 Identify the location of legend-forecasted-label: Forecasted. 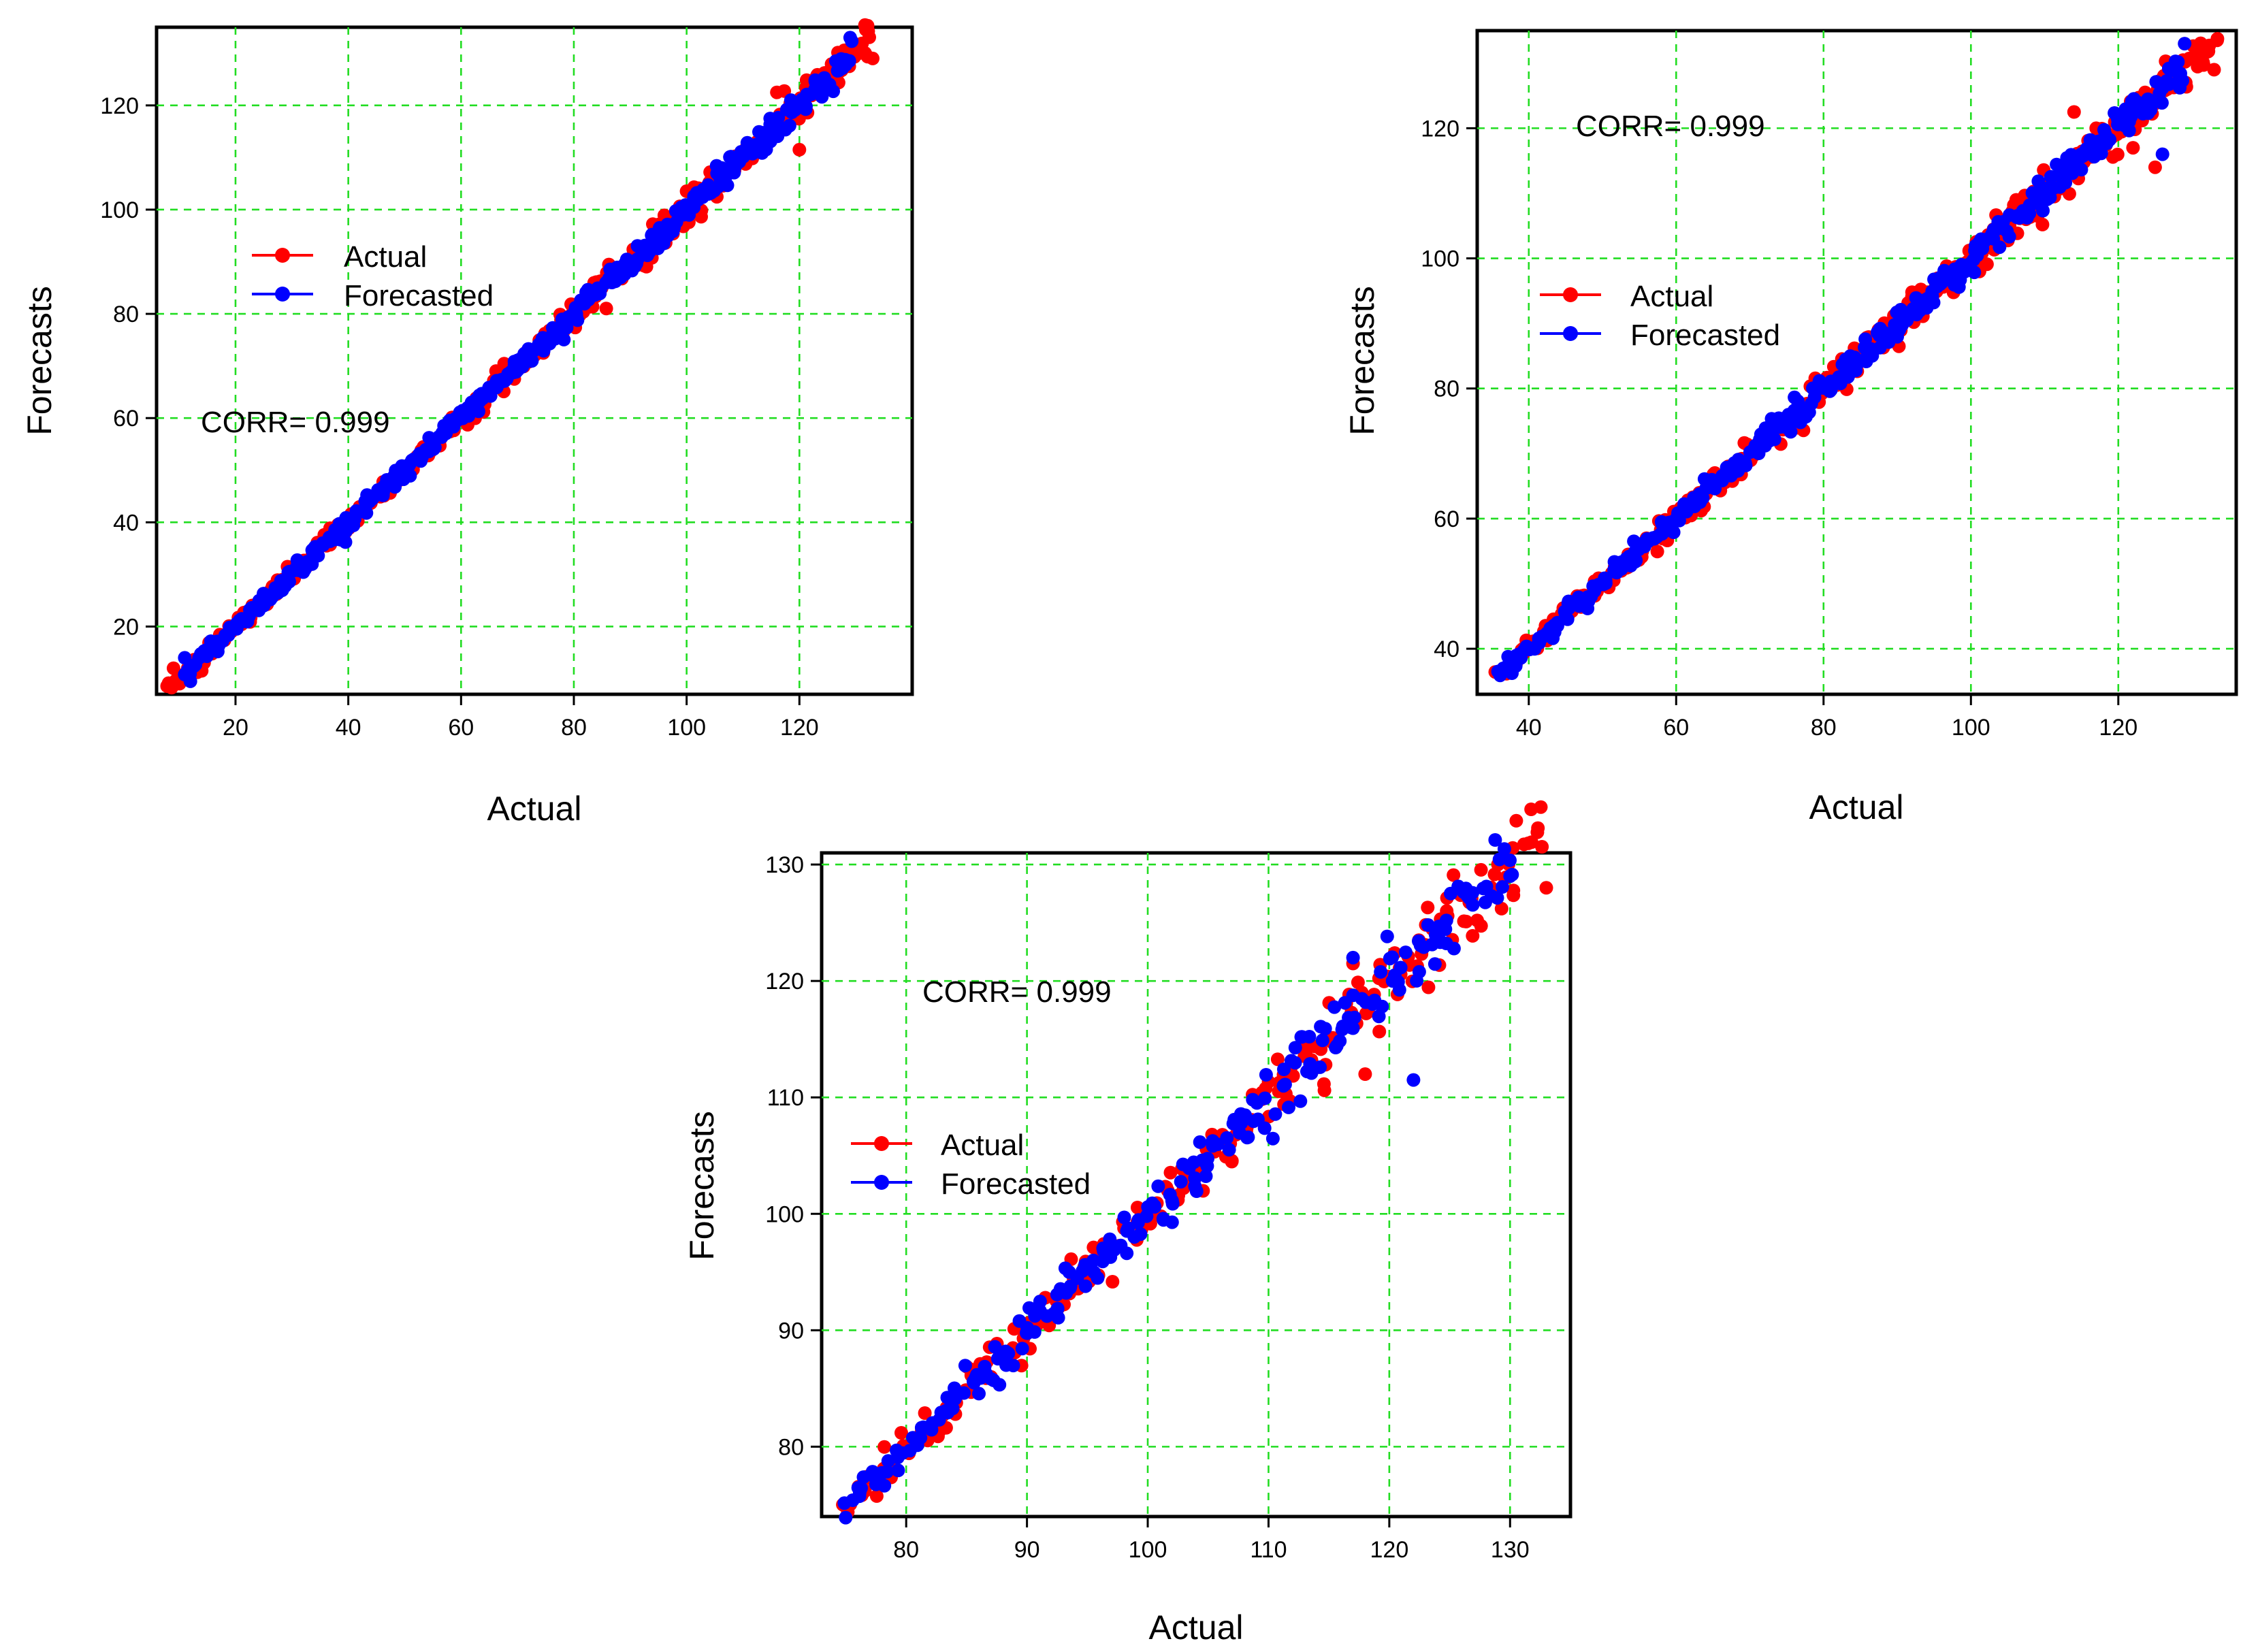
(1705, 335).